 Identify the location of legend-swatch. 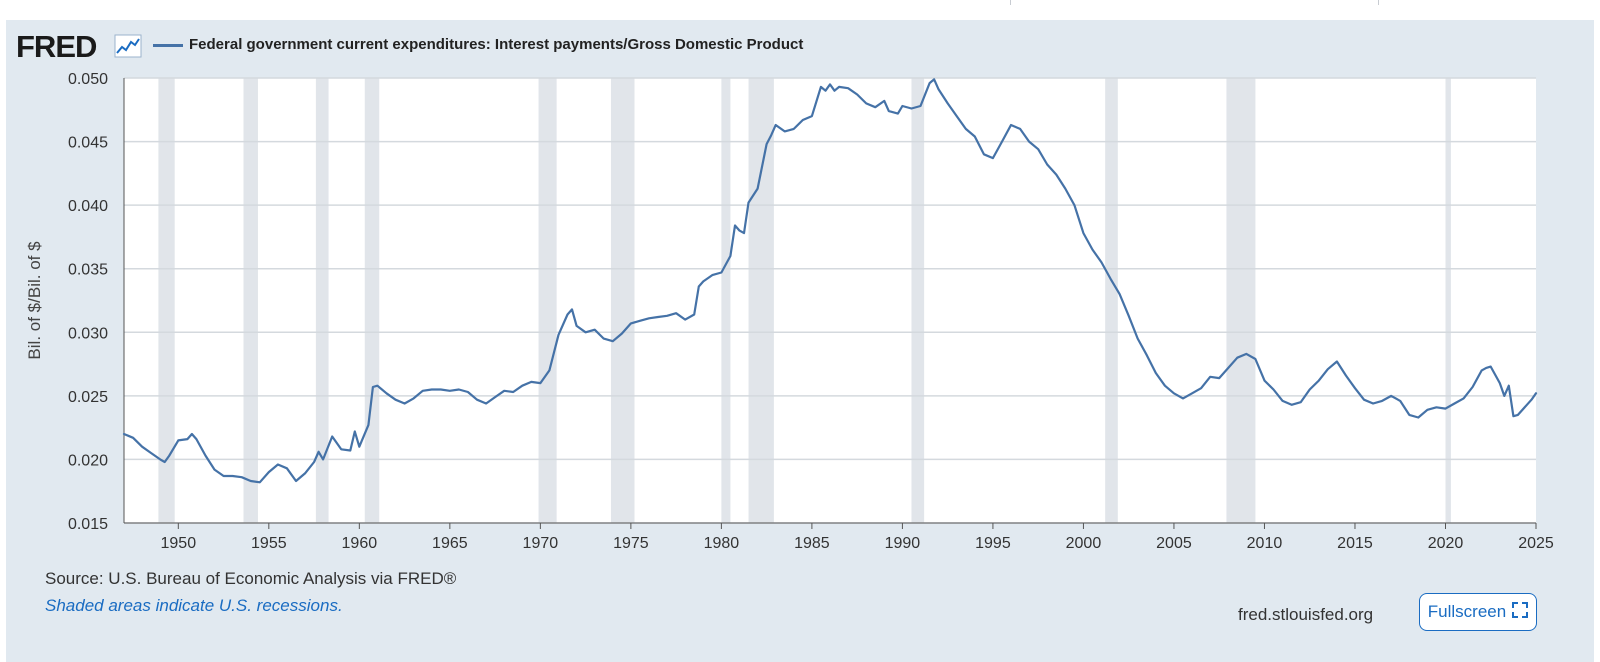
(168, 45).